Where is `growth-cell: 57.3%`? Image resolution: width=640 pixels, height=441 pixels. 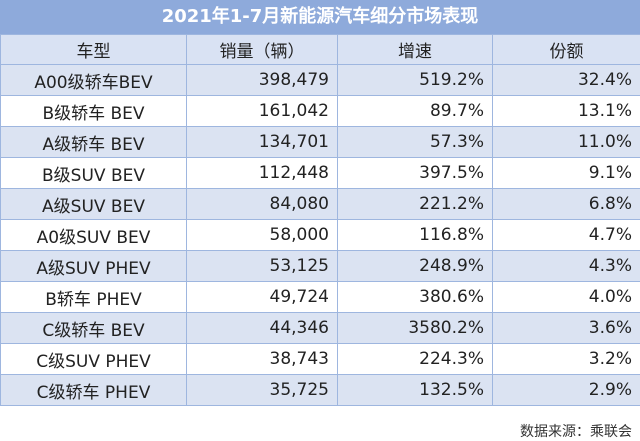 growth-cell: 57.3% is located at coordinates (415, 142).